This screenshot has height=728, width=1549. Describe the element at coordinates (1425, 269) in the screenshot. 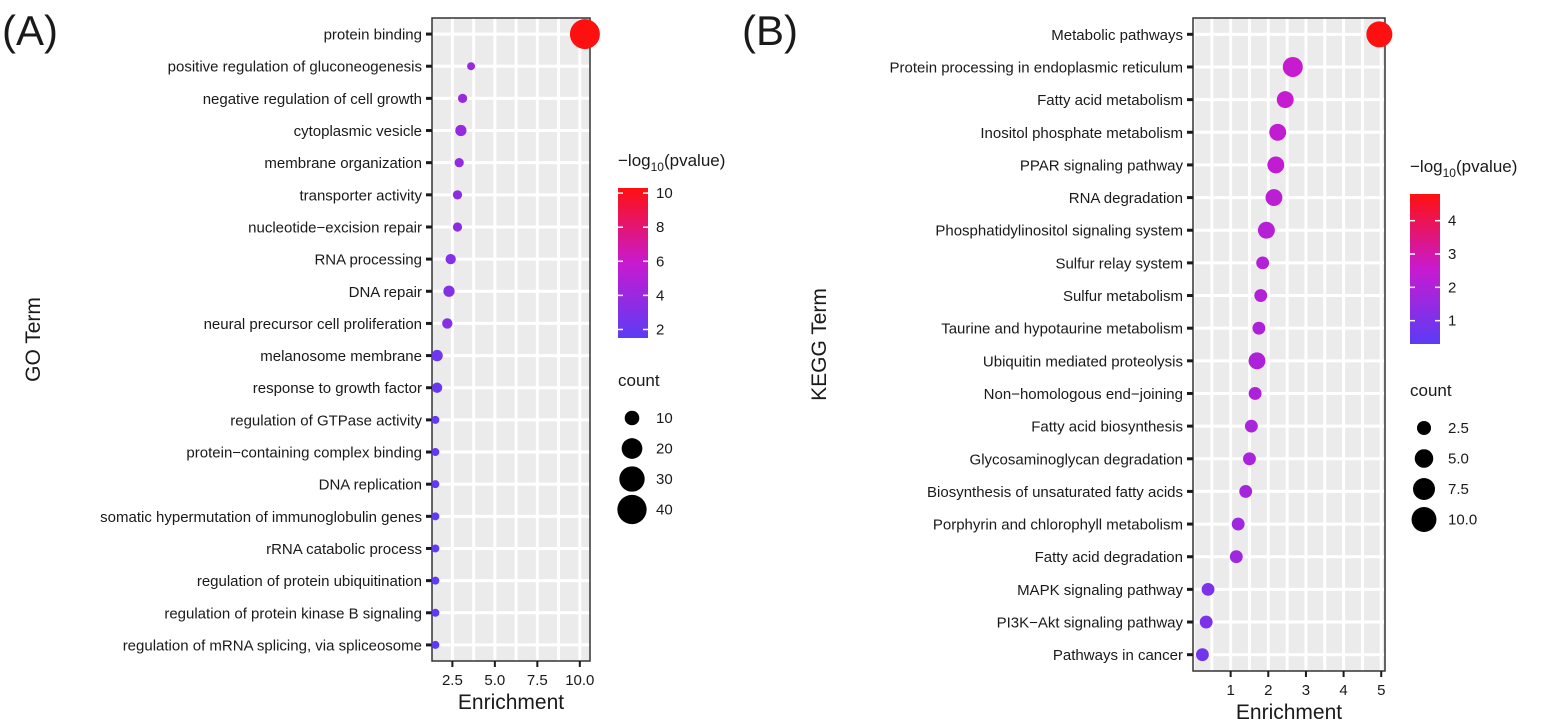

I see `color-bar` at that location.